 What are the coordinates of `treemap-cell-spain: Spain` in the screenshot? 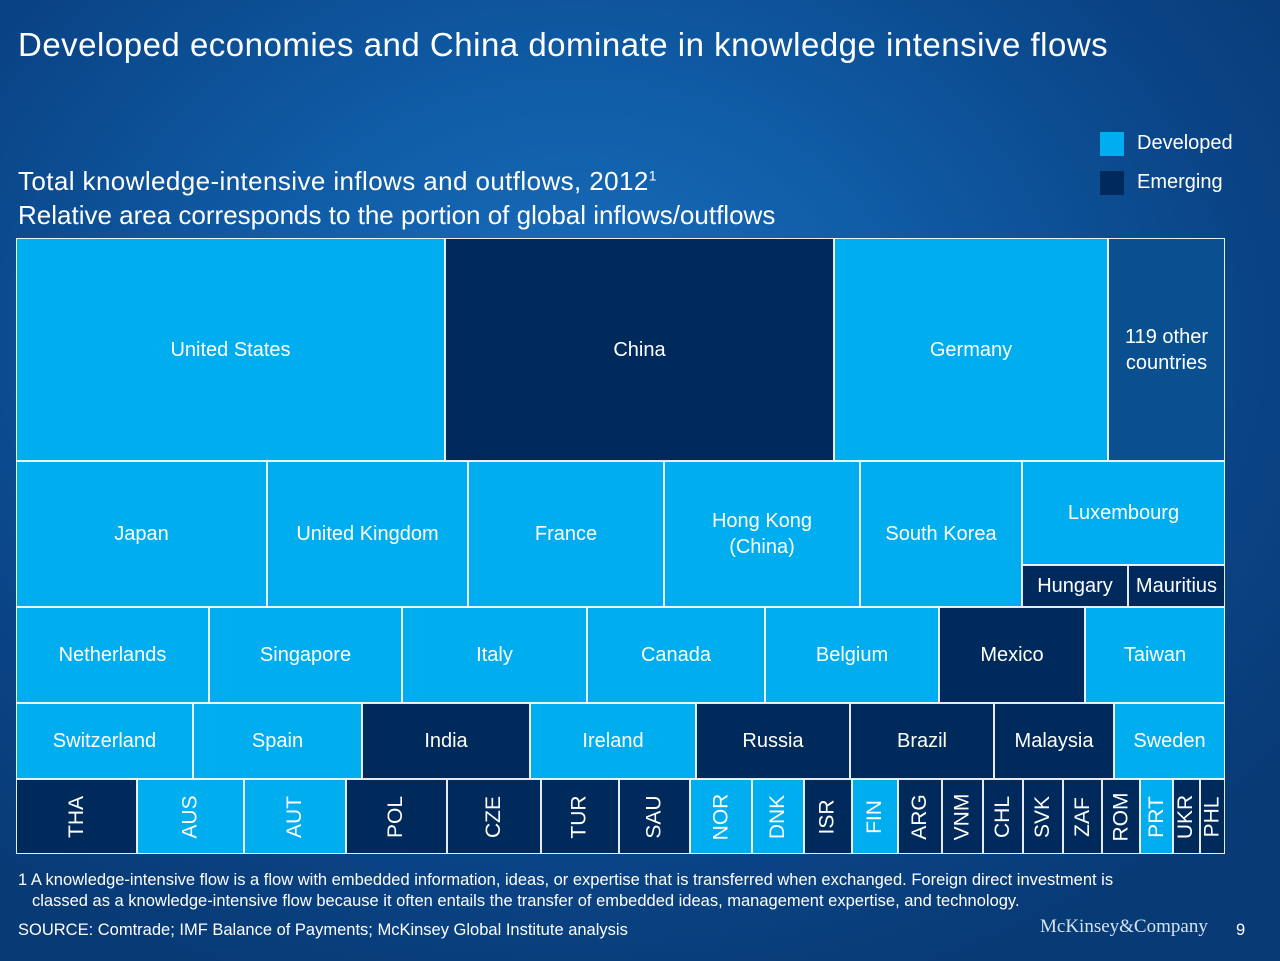 It's located at (277, 741).